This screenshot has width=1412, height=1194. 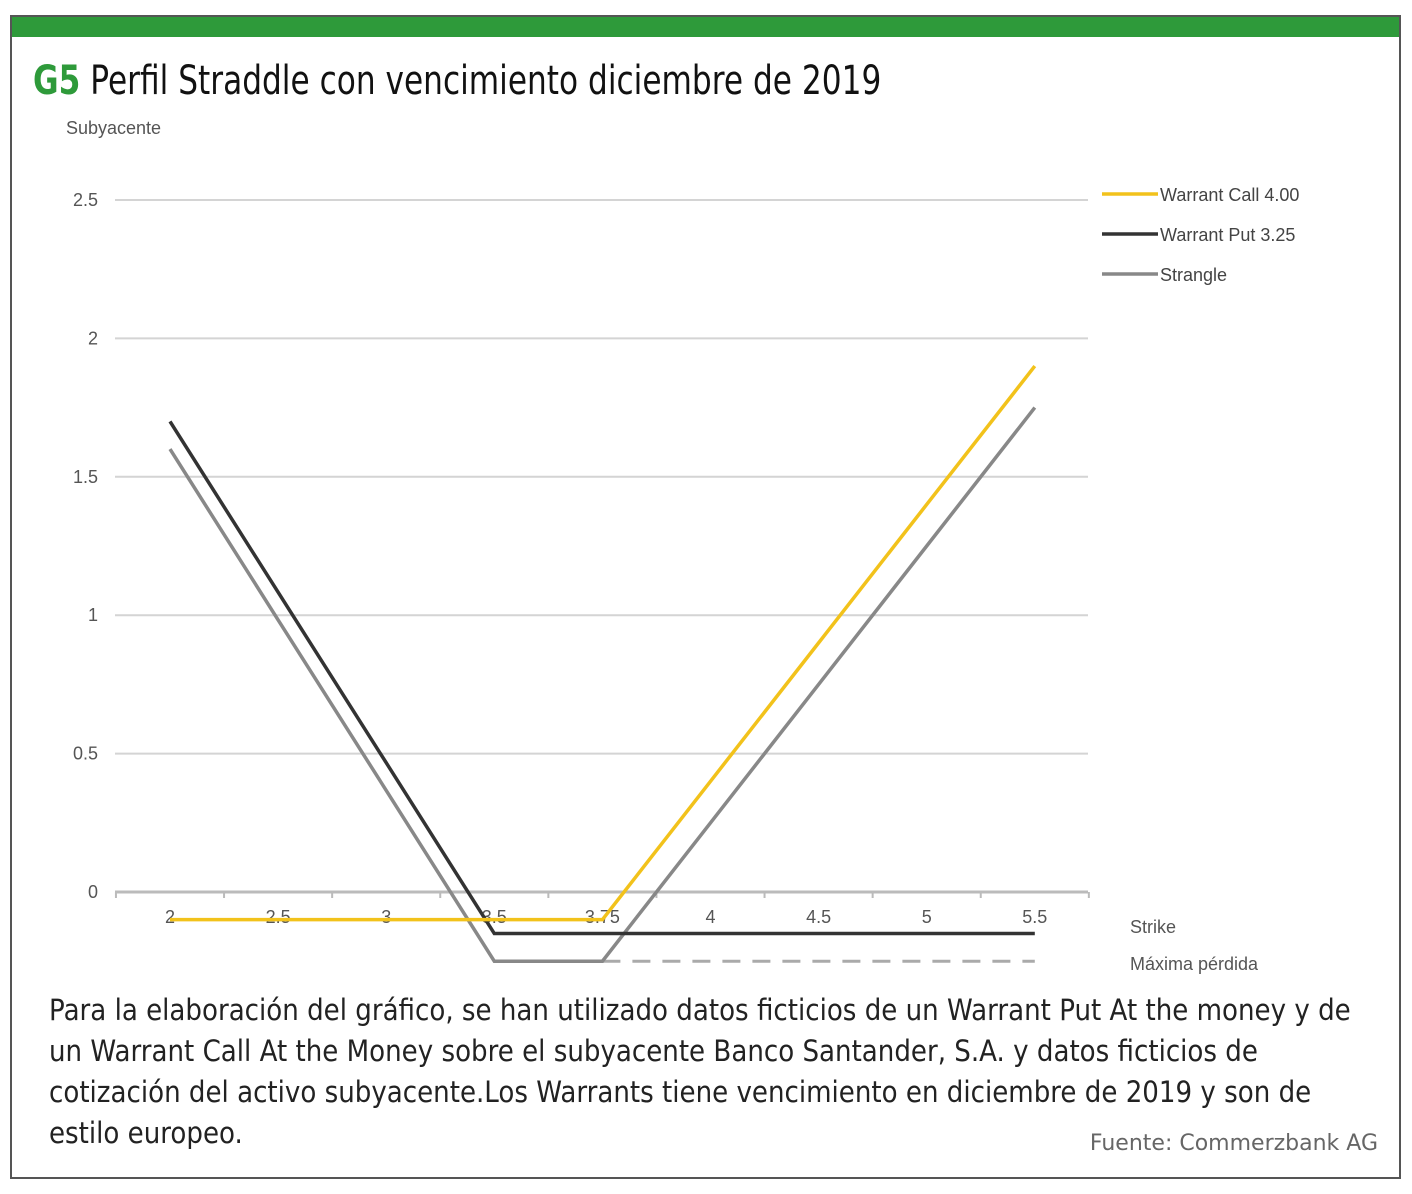 I want to click on y-tick-label: 1, so click(x=93, y=615).